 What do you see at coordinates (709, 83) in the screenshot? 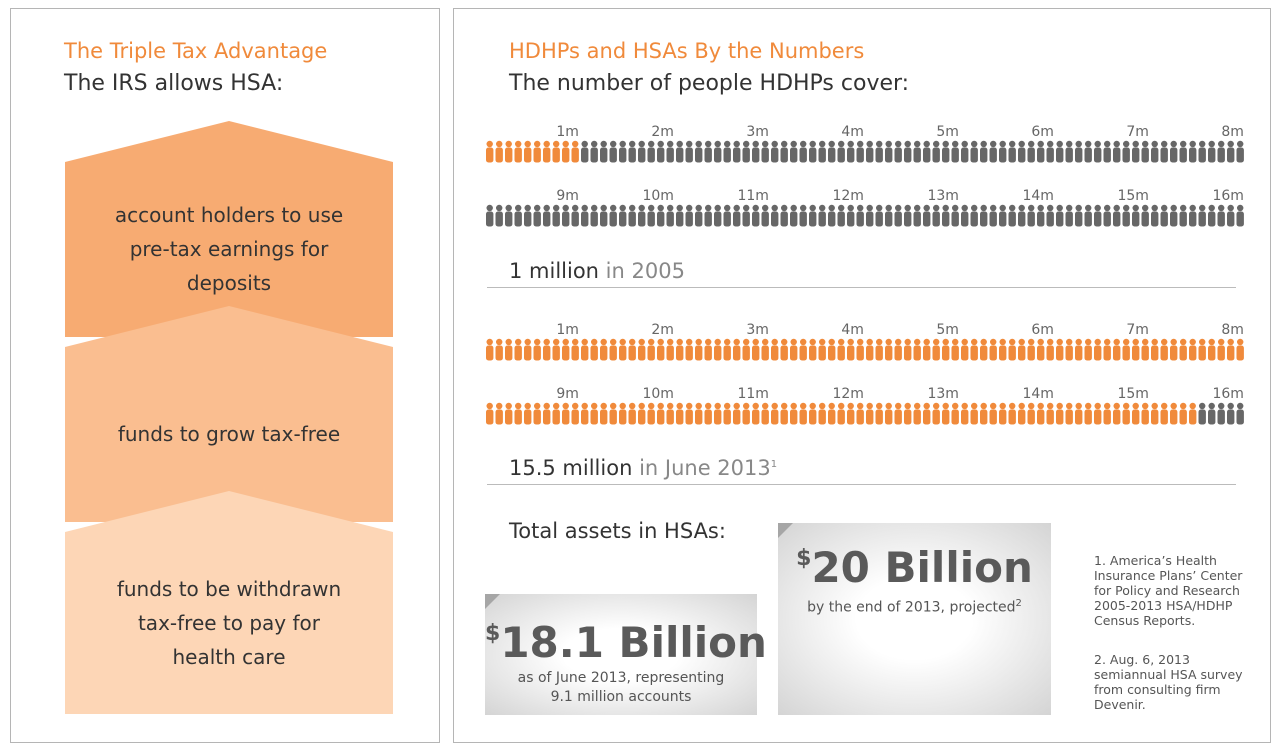
I see `right-subtitle: The number of people HDHPs cover:` at bounding box center [709, 83].